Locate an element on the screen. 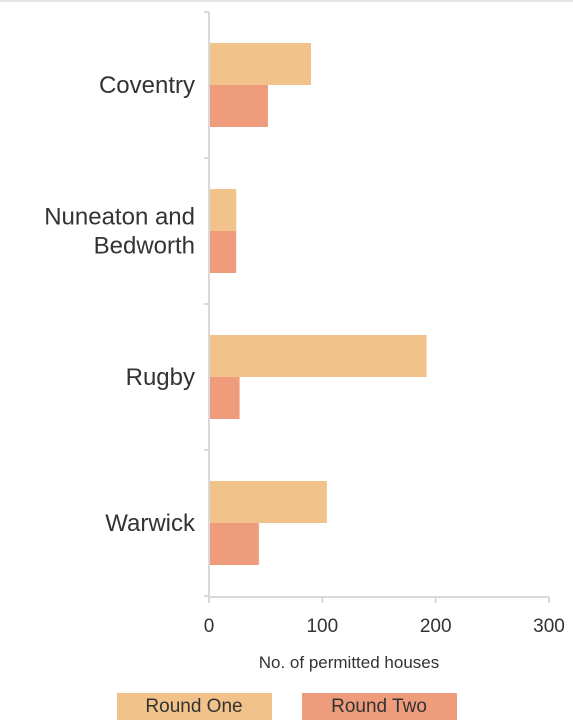 Image resolution: width=573 pixels, height=720 pixels. category-label: Nuneaton and is located at coordinates (119, 217).